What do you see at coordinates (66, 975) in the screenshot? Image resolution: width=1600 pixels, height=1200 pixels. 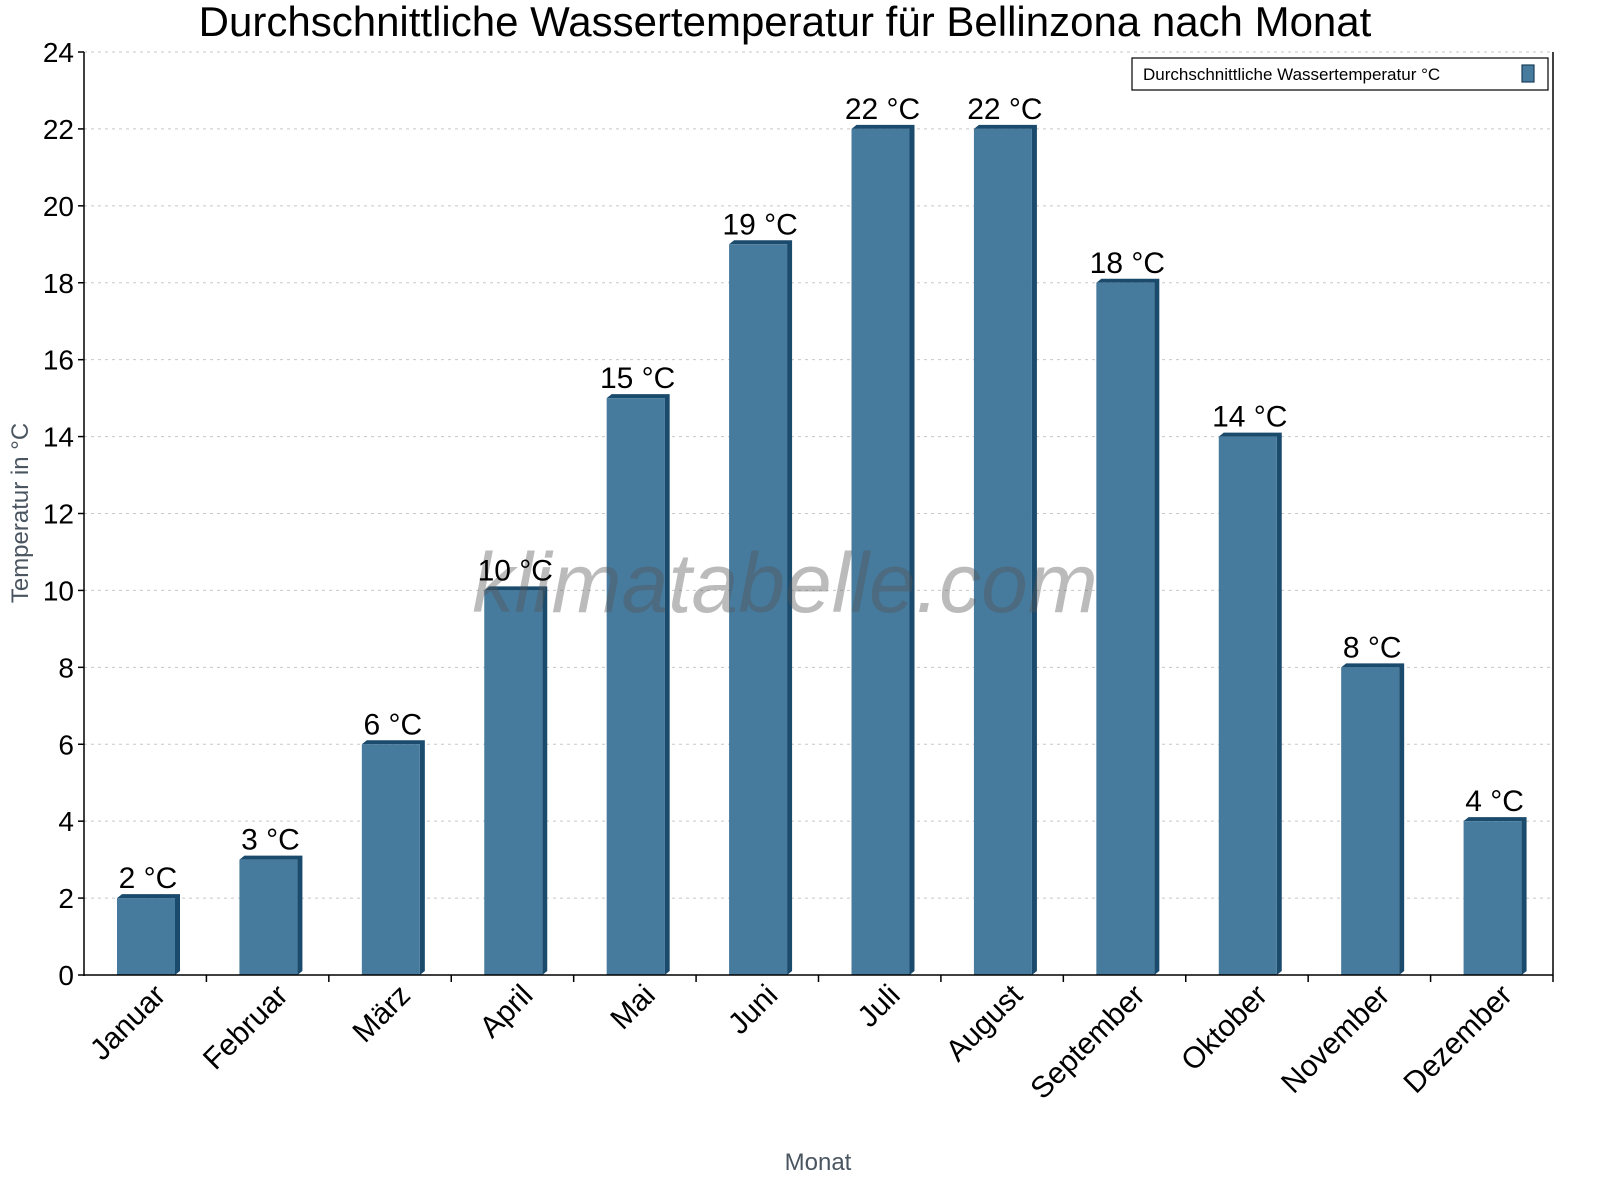 I see `y-tick-label: 0` at bounding box center [66, 975].